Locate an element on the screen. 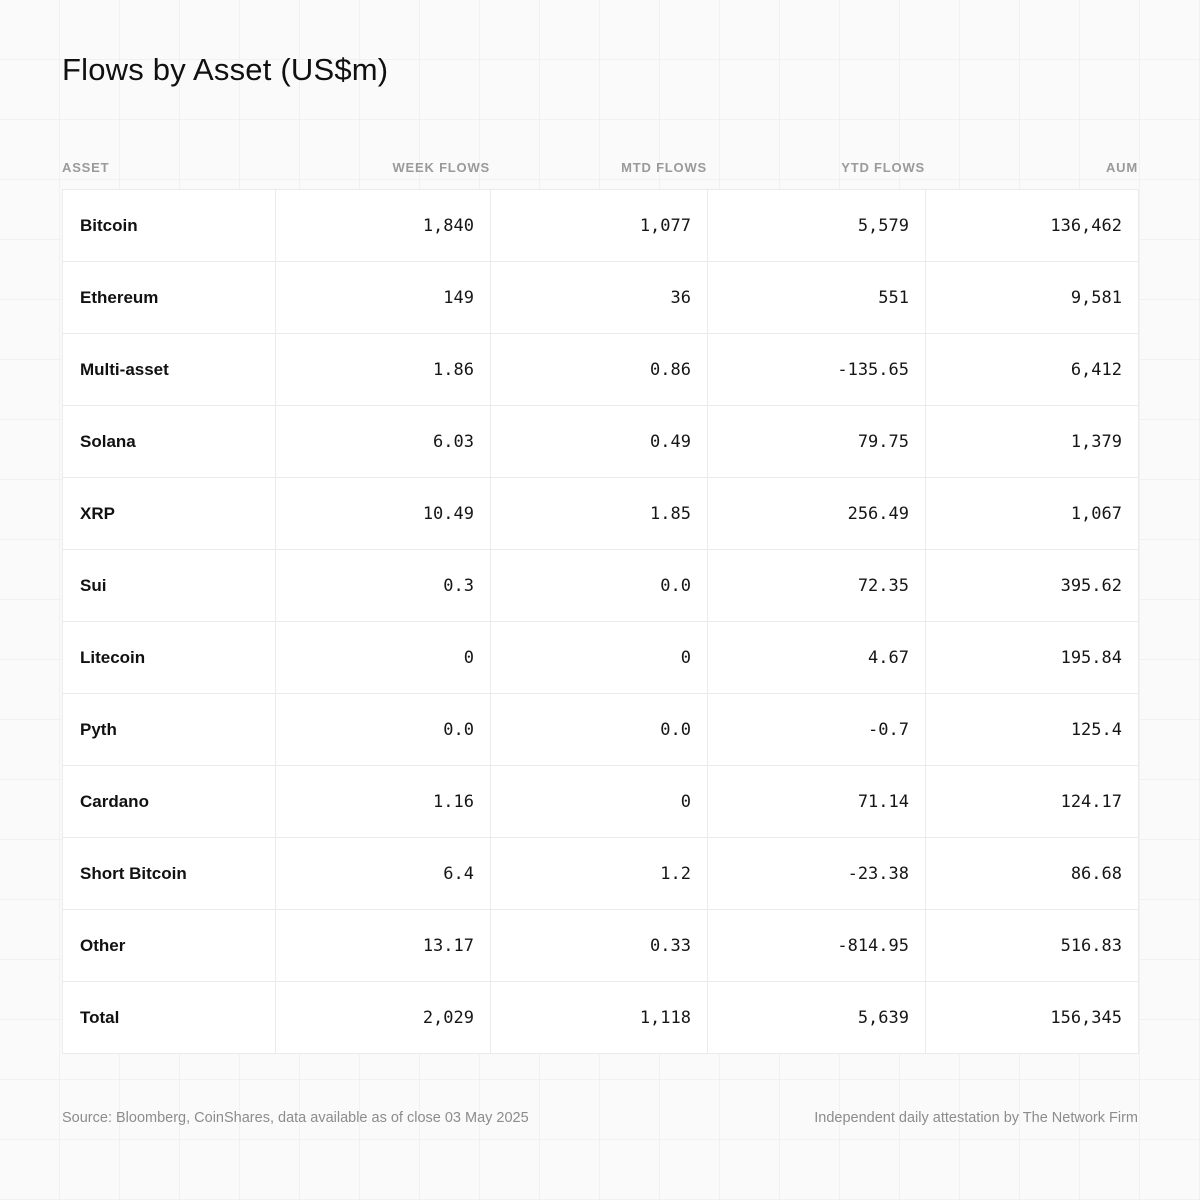  aum-cell: 86.68 is located at coordinates (1032, 873).